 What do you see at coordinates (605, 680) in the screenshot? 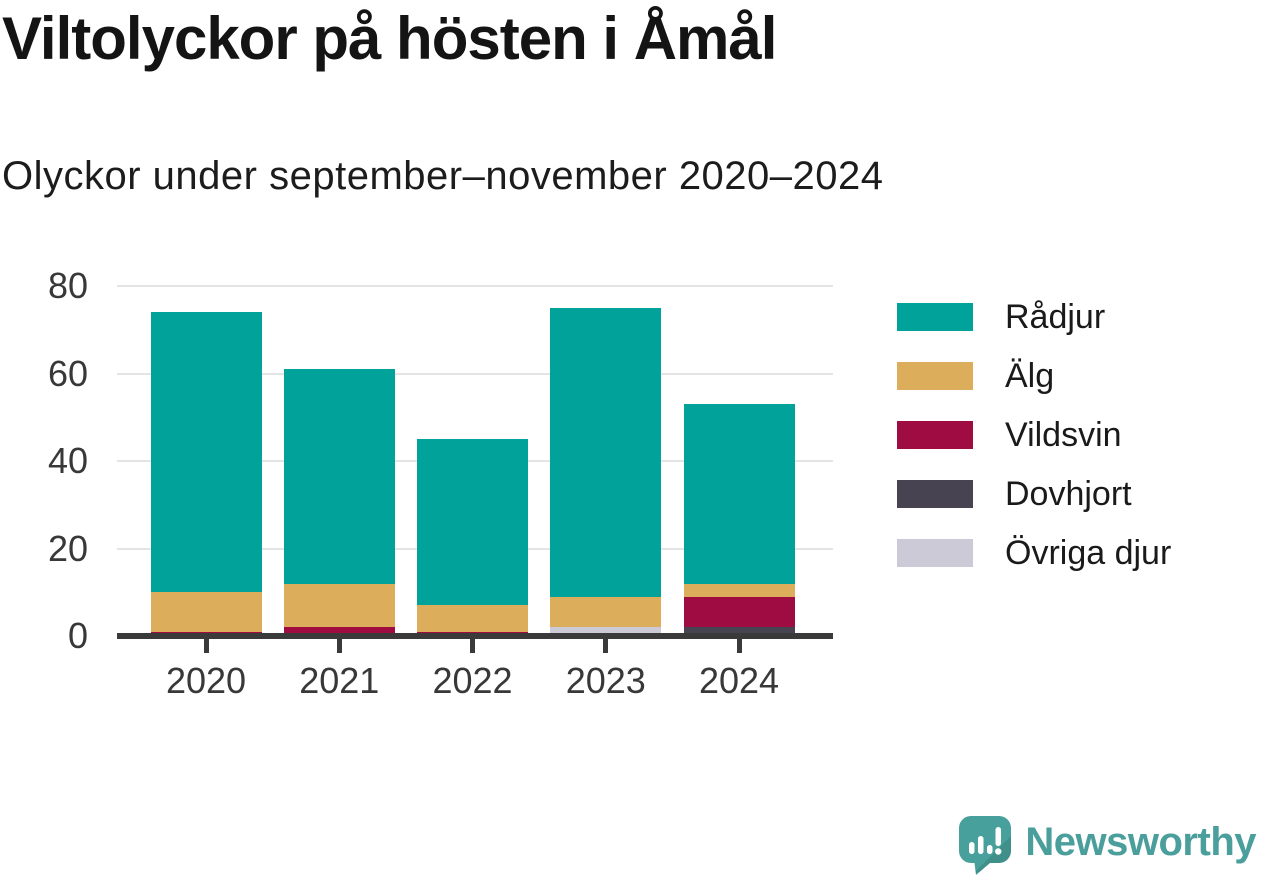
I see `x-axis-label-2023: 2023` at bounding box center [605, 680].